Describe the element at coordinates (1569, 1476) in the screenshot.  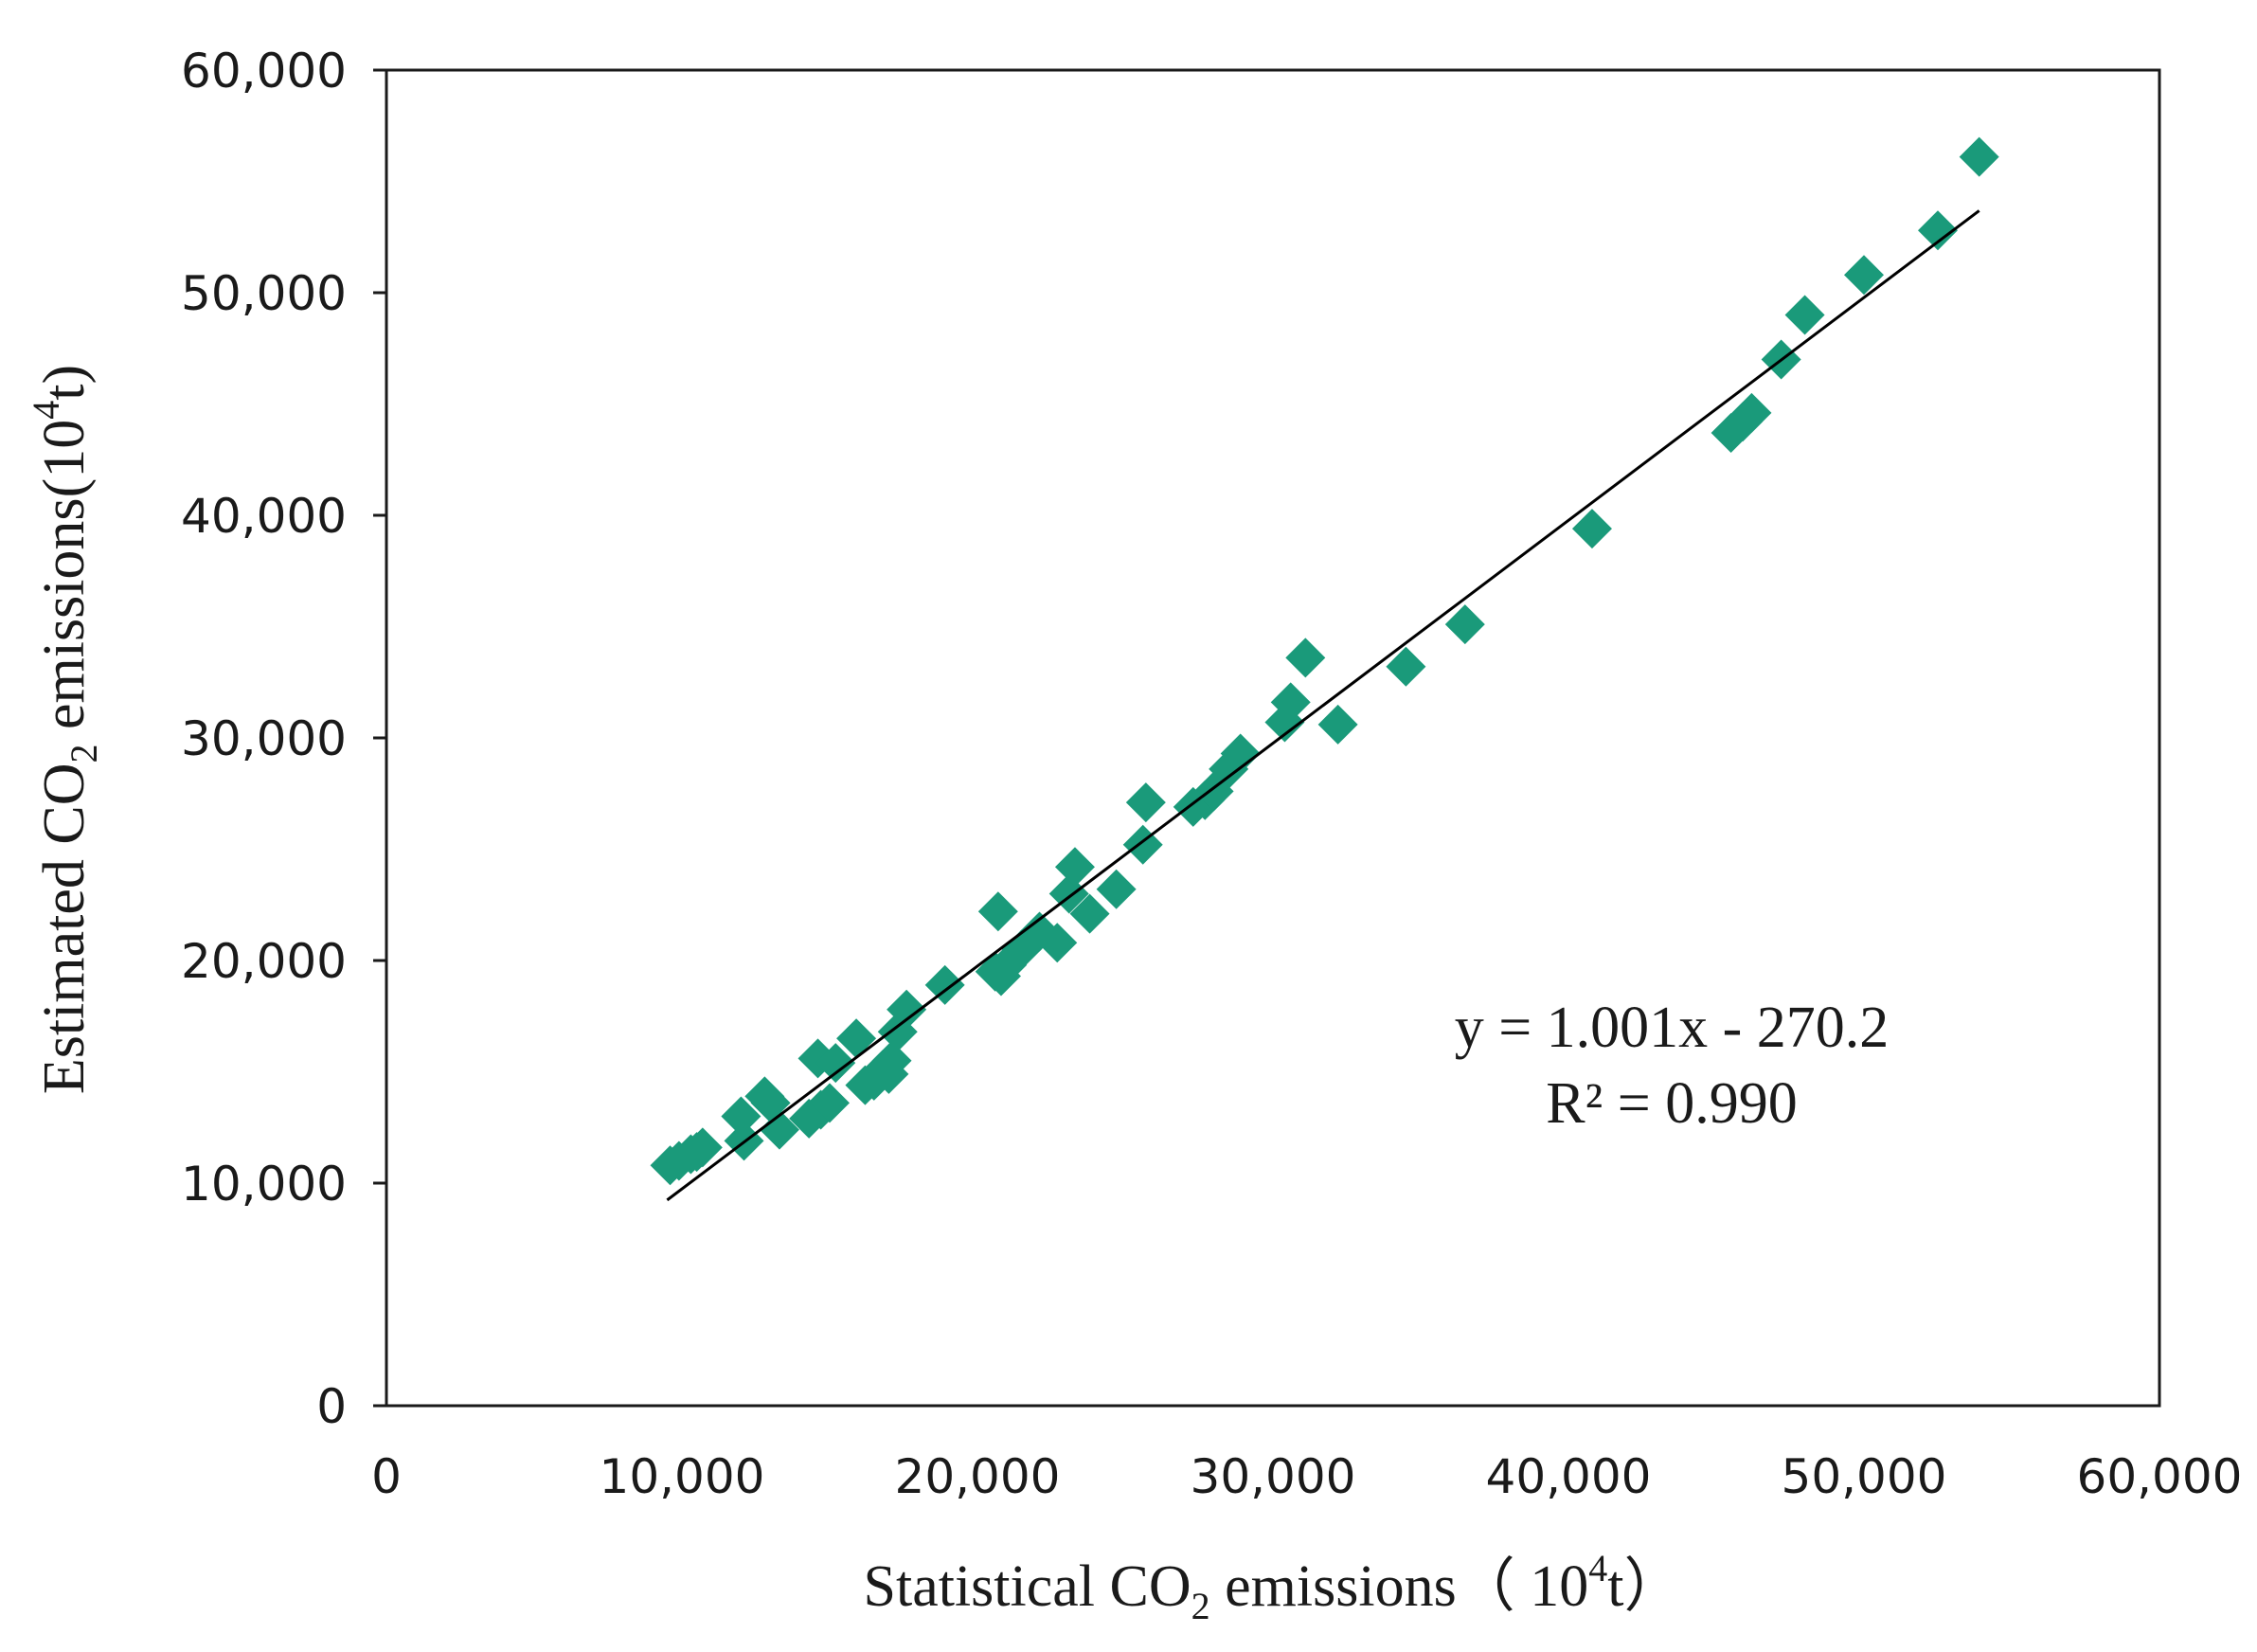
I see `x-tick-label: 40,000` at that location.